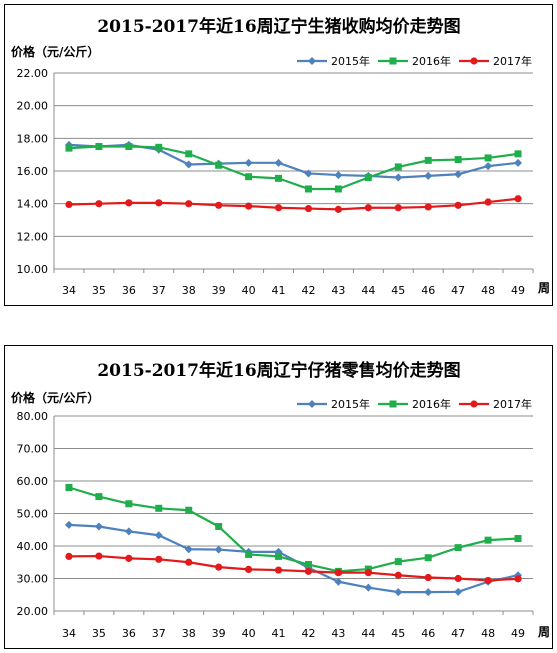 Image resolution: width=557 pixels, height=653 pixels. Describe the element at coordinates (33, 546) in the screenshot. I see `y-tick-label: 40.00` at that location.